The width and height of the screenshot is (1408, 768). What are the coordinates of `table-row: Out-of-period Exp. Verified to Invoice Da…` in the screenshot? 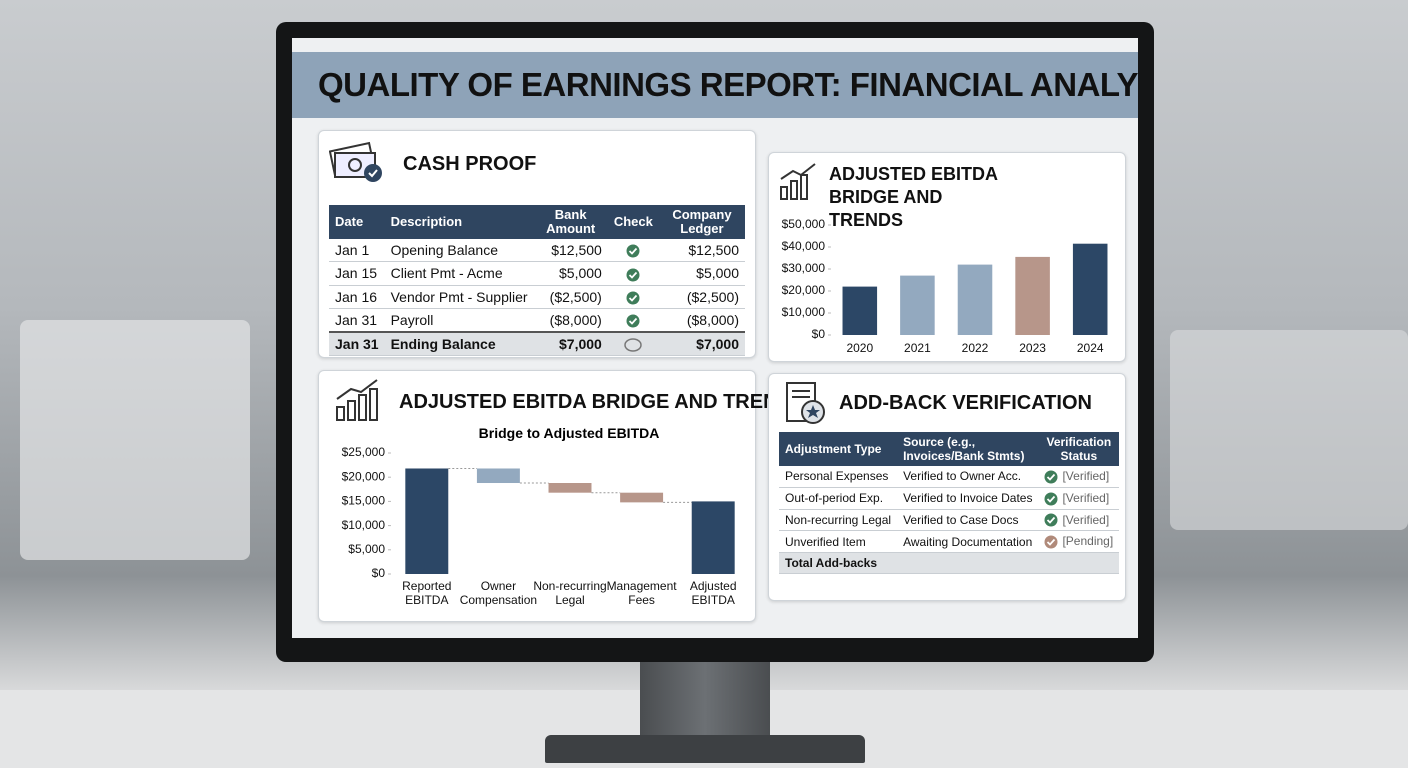 It's located at (949, 498).